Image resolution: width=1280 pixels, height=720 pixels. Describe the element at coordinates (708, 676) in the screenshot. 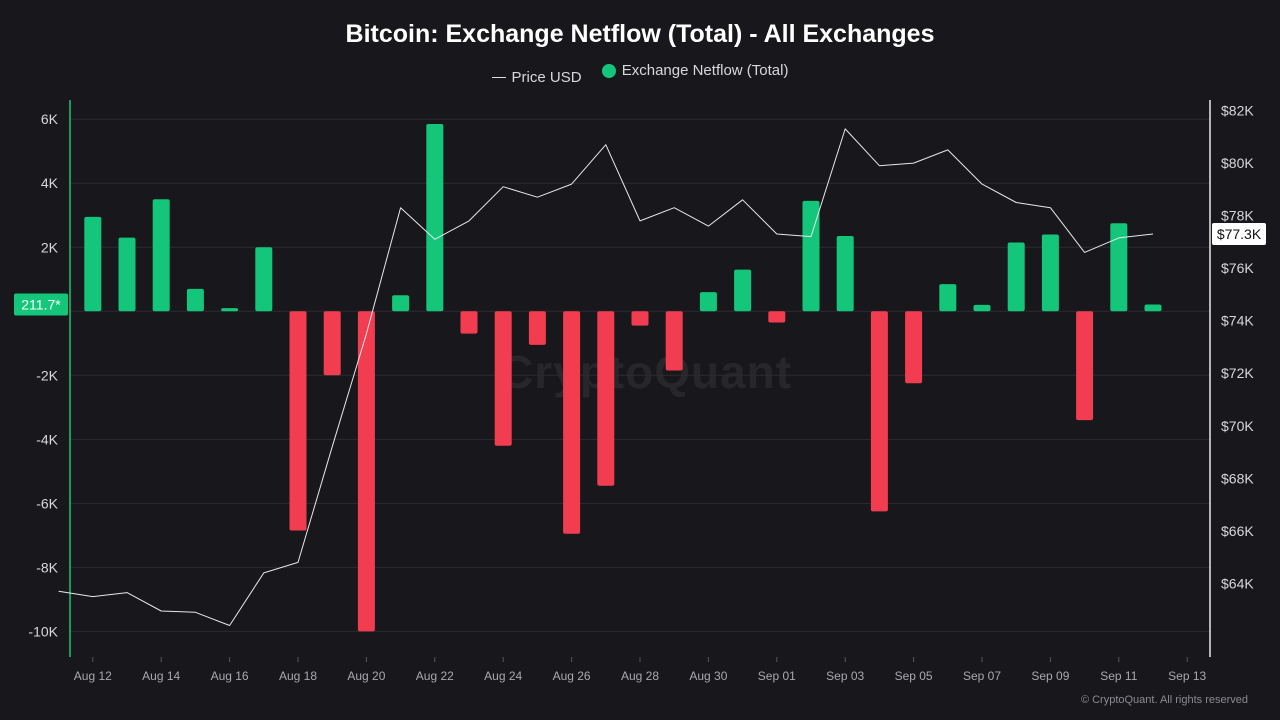

I see `x-tick-label: Aug 30` at that location.